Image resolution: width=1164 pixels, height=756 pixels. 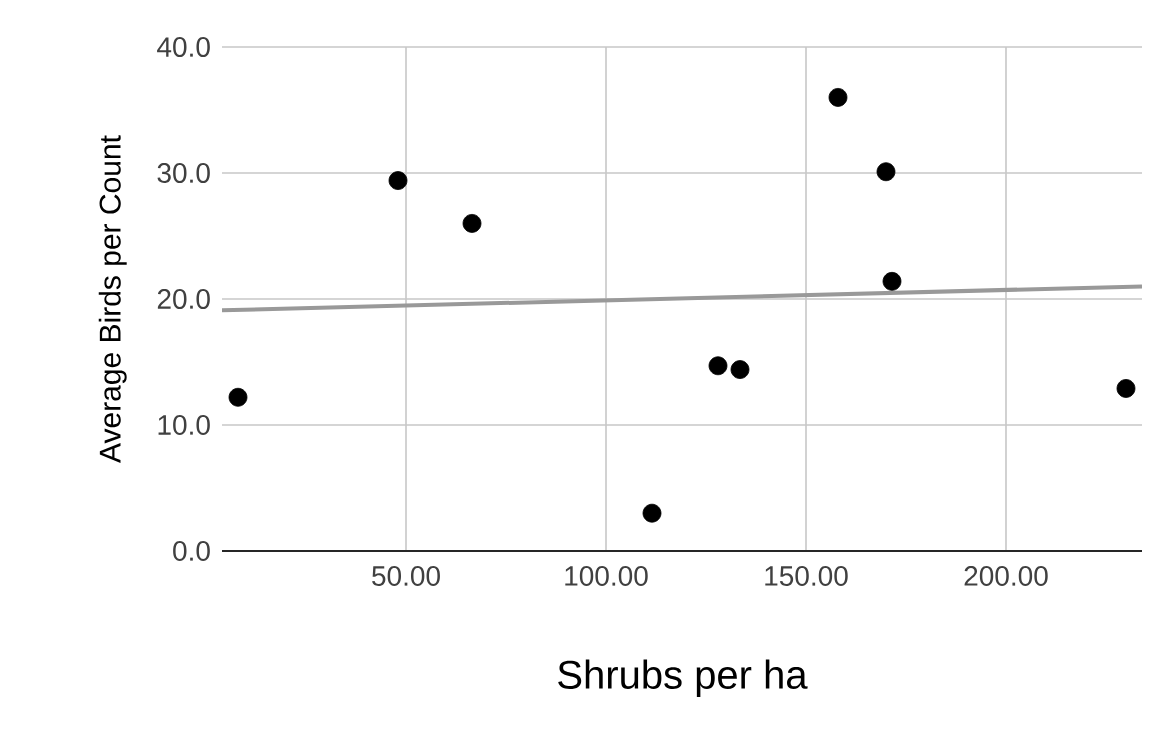 What do you see at coordinates (406, 576) in the screenshot?
I see `x-tick-label: 50.00` at bounding box center [406, 576].